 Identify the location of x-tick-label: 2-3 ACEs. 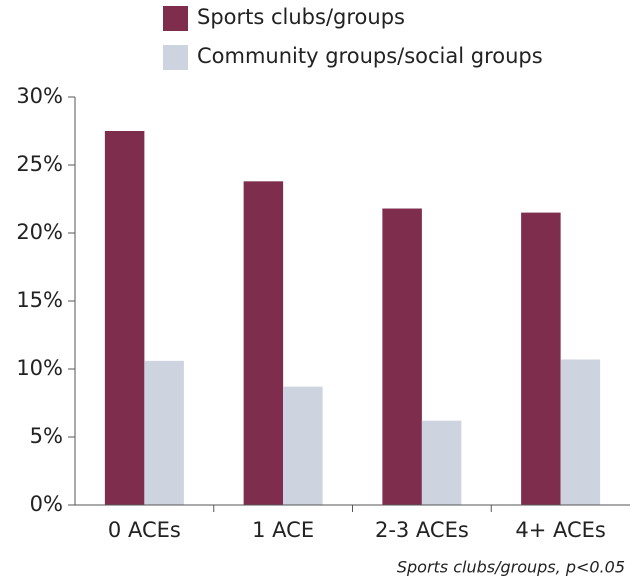
(422, 530).